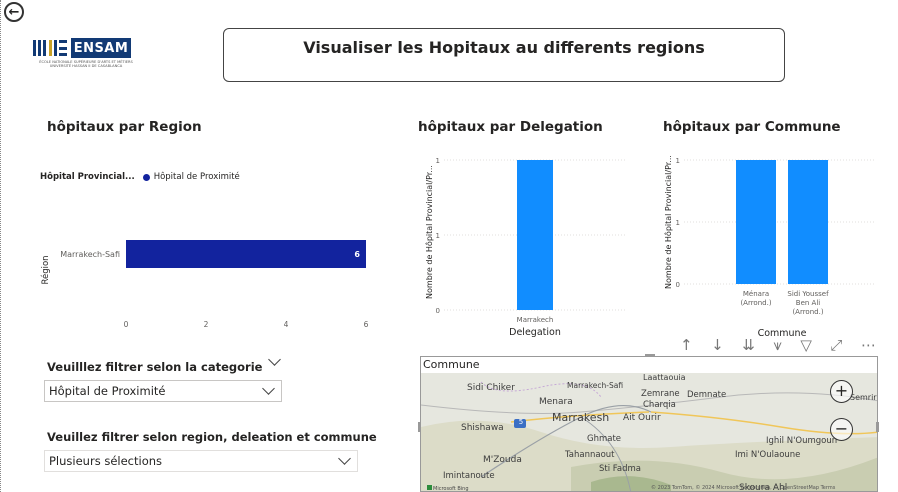 This screenshot has height=492, width=898. Describe the element at coordinates (752, 127) in the screenshot. I see `commune-chart-title: hôpitaux par Commune` at that location.